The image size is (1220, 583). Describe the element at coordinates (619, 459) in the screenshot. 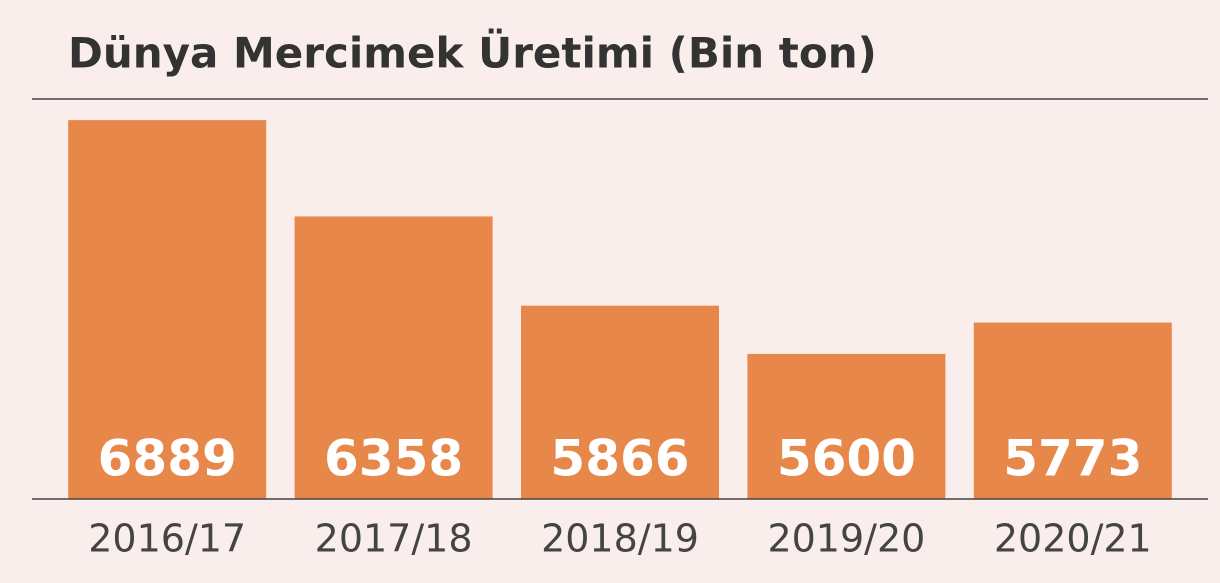

I see `value-label: 5866` at that location.